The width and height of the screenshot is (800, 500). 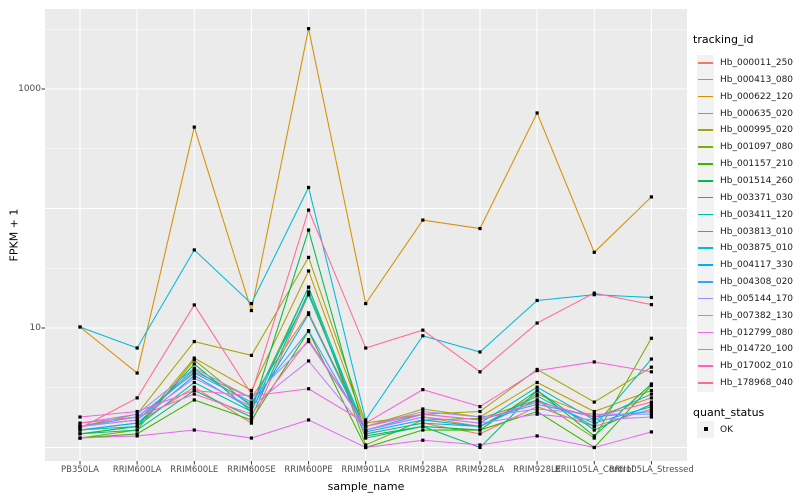 What do you see at coordinates (757, 383) in the screenshot?
I see `legend-label-Hb_178968_040: Hb_178968_040` at bounding box center [757, 383].